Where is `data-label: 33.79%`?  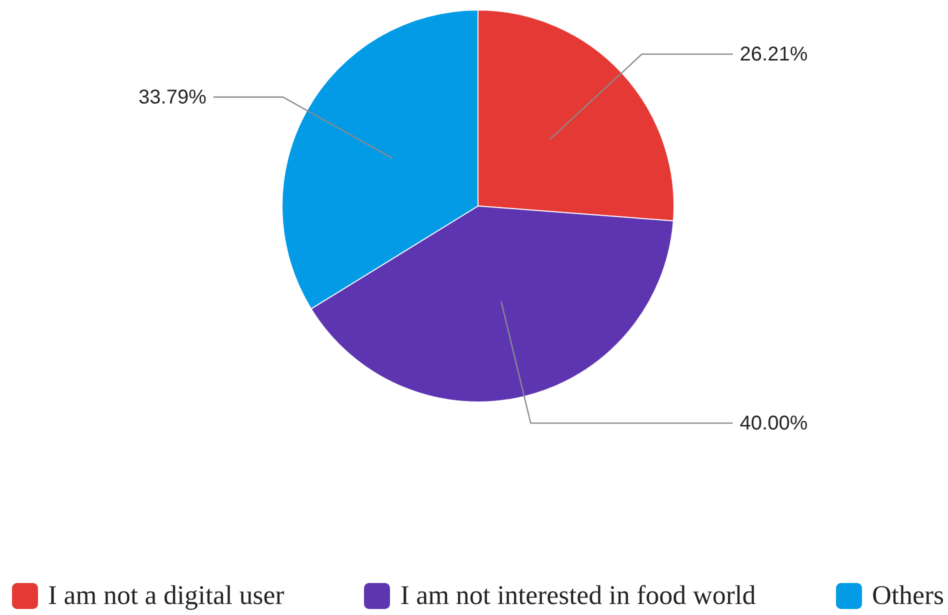 data-label: 33.79% is located at coordinates (172, 97).